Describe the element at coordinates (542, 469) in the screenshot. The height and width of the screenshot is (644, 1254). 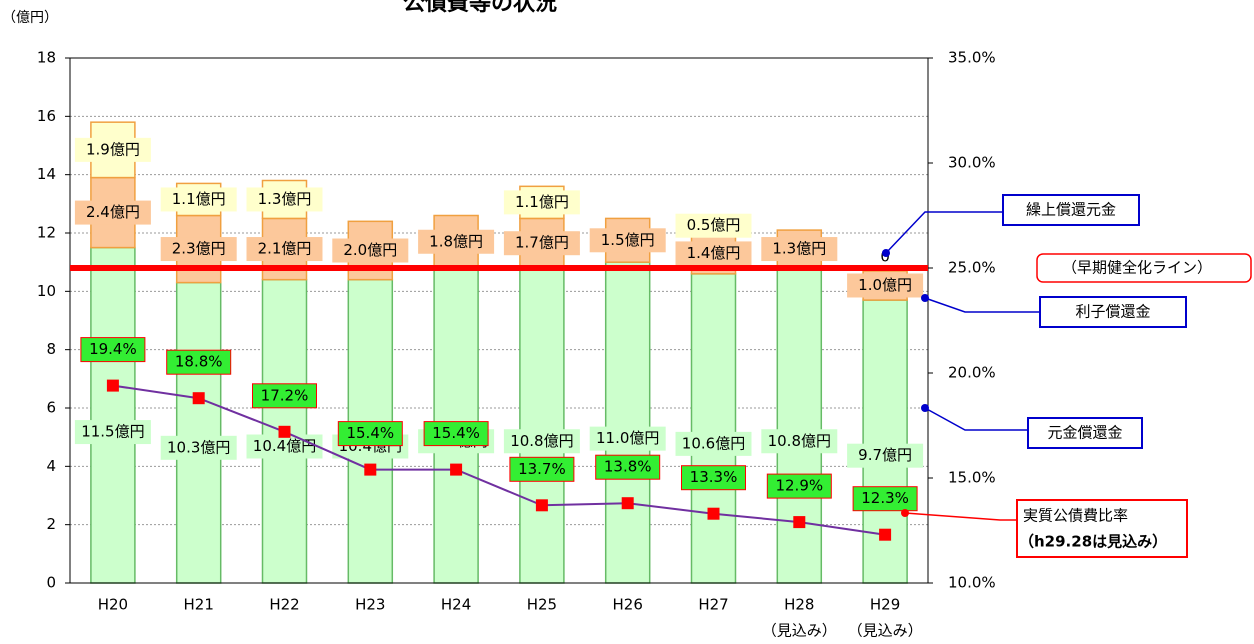
I see `value-label: 13.7%` at that location.